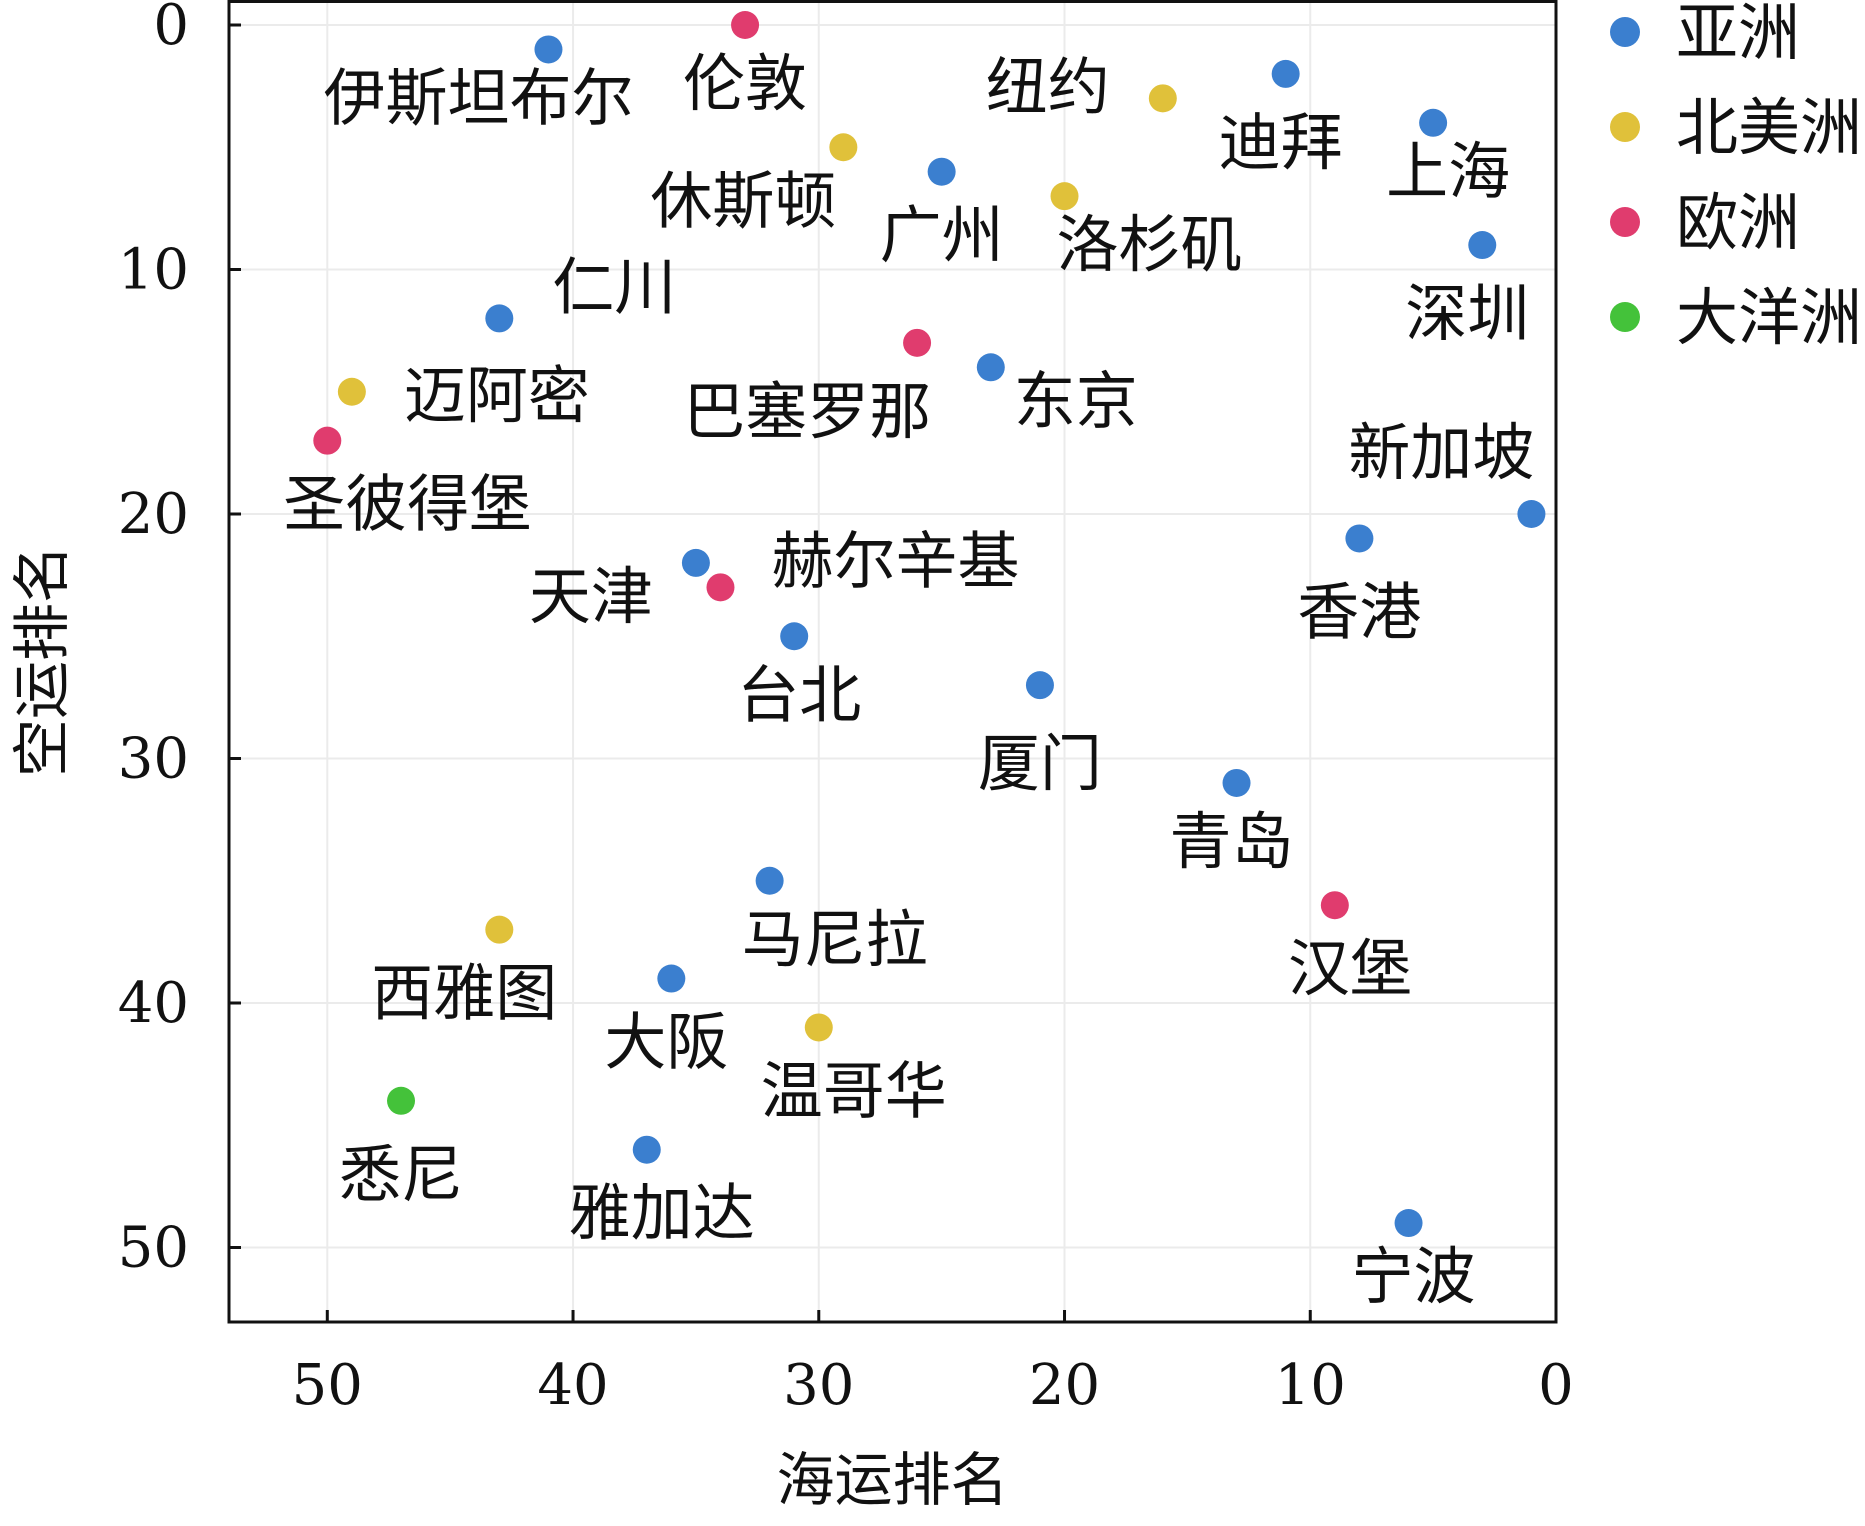  Describe the element at coordinates (743, 200) in the screenshot. I see `point-label: 休斯顿` at that location.